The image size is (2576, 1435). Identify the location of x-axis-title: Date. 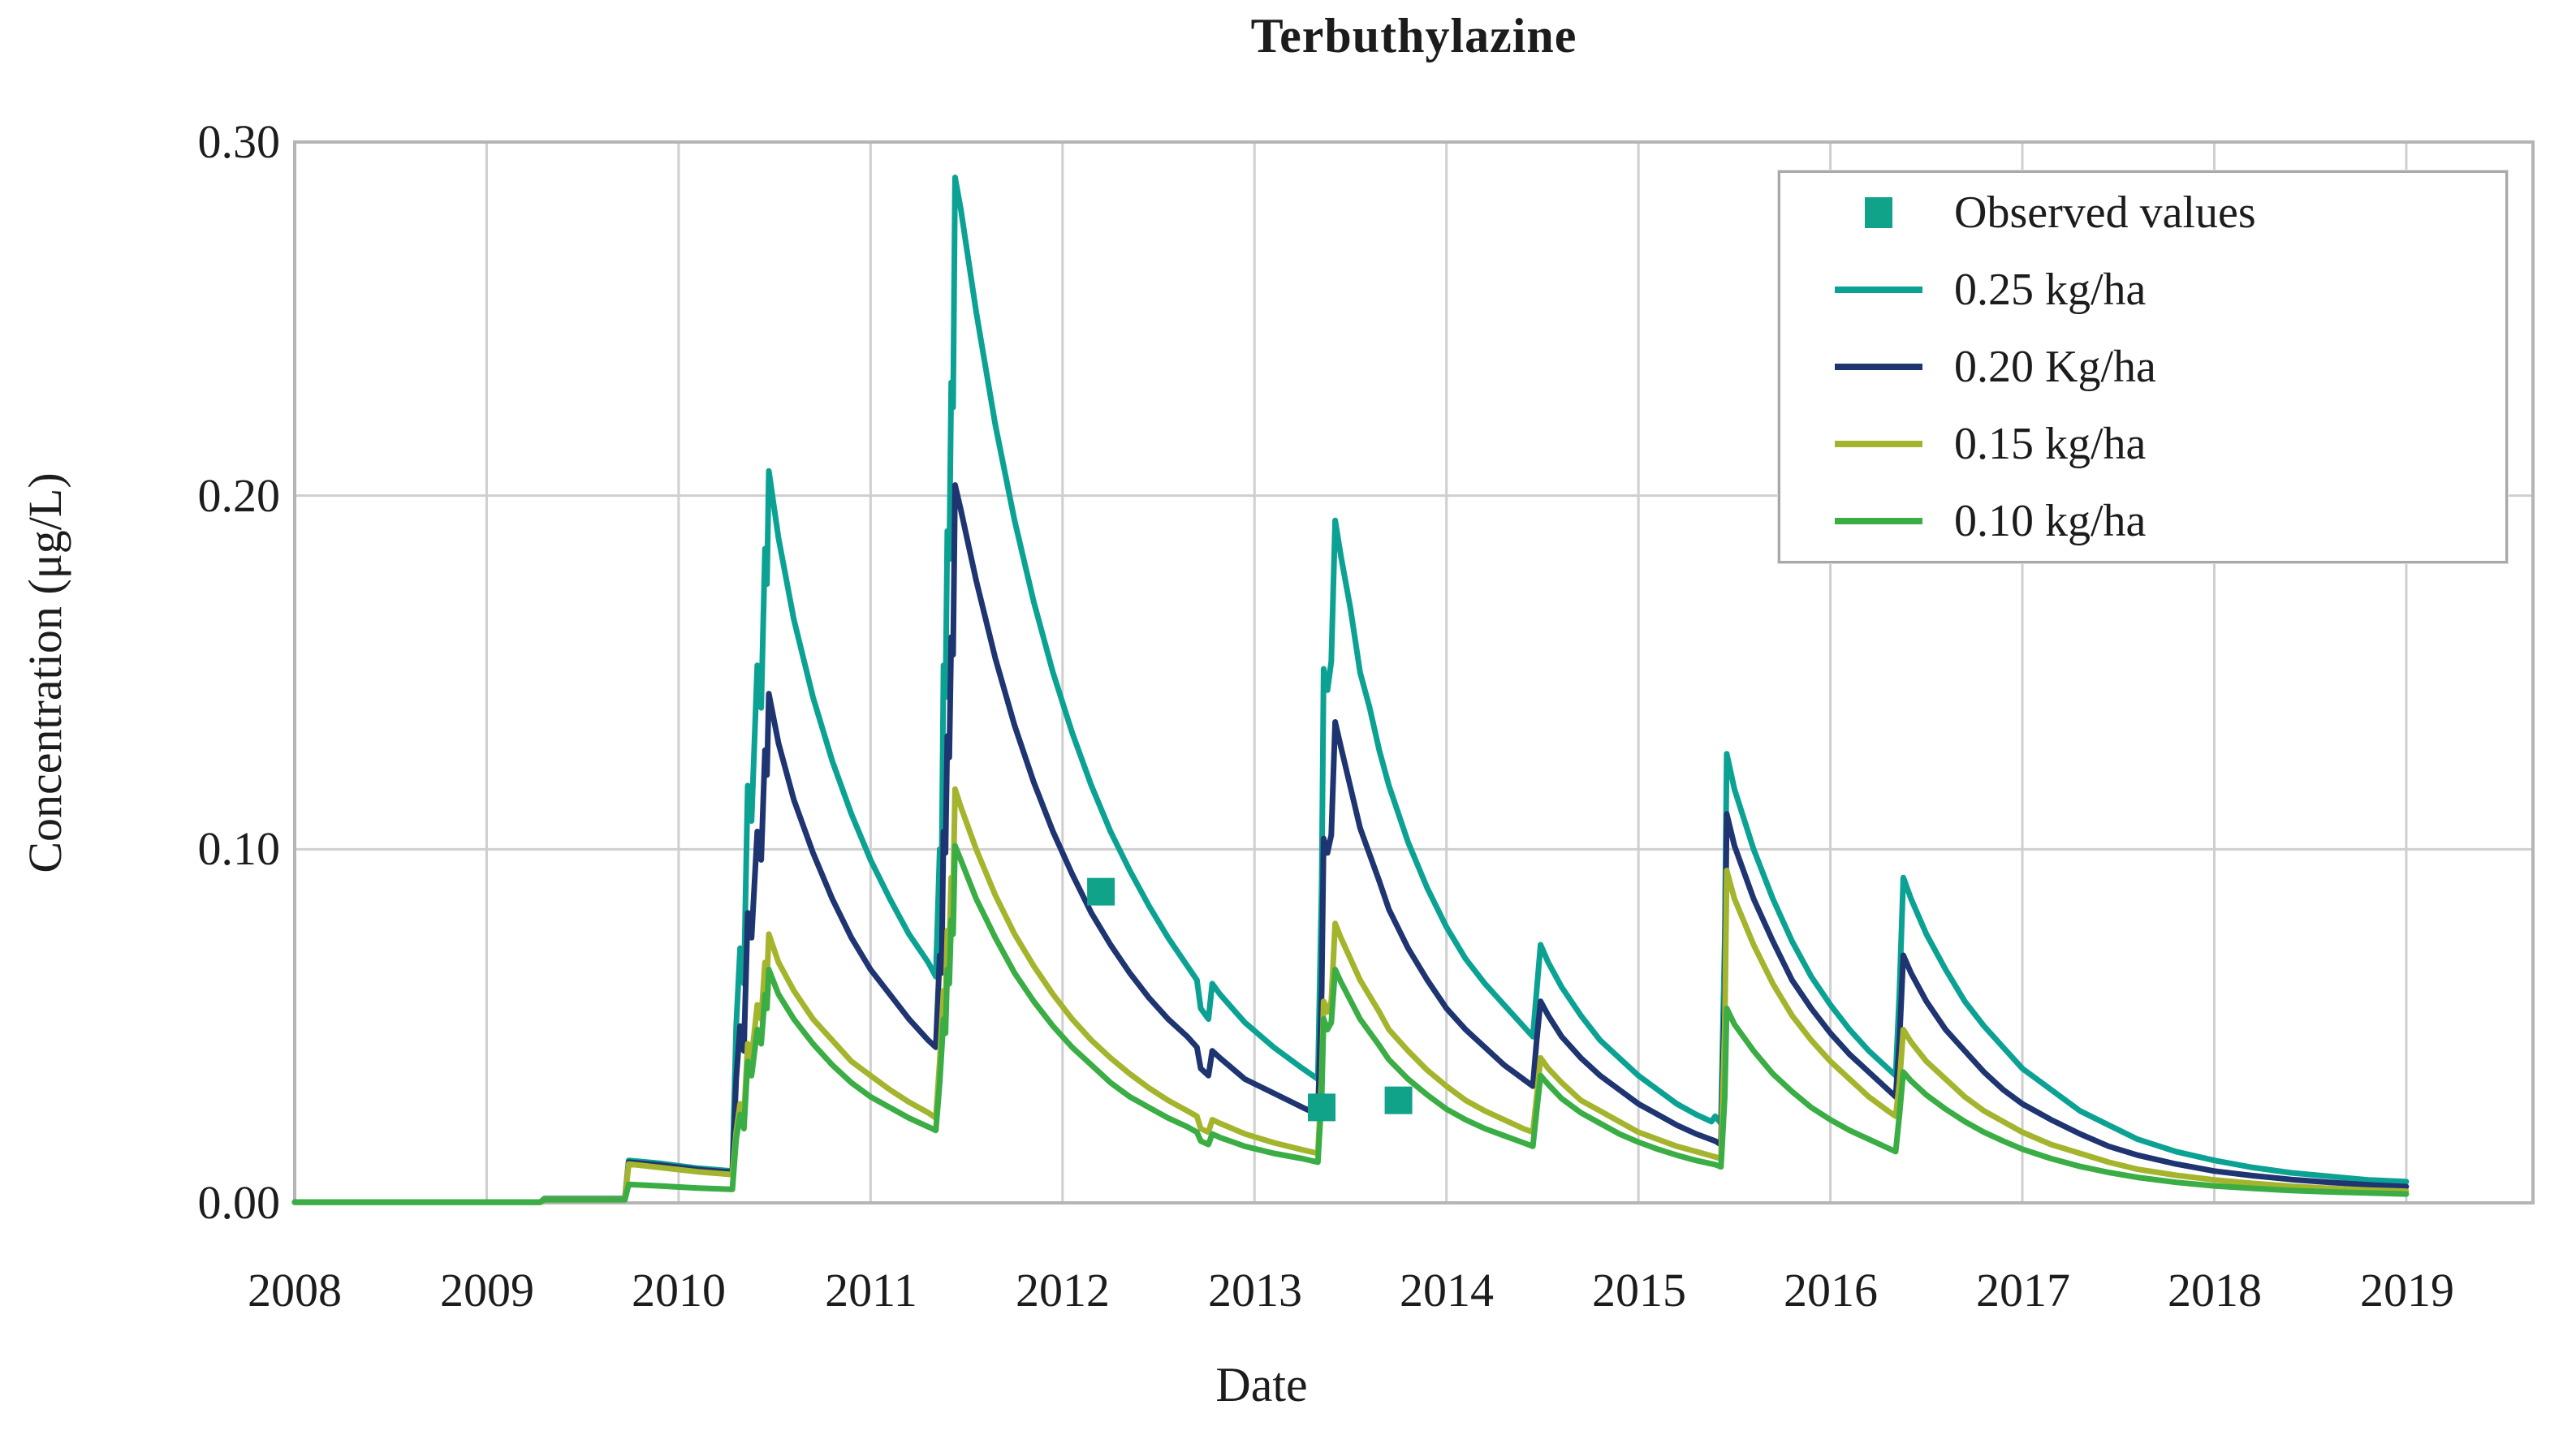
(1261, 1385).